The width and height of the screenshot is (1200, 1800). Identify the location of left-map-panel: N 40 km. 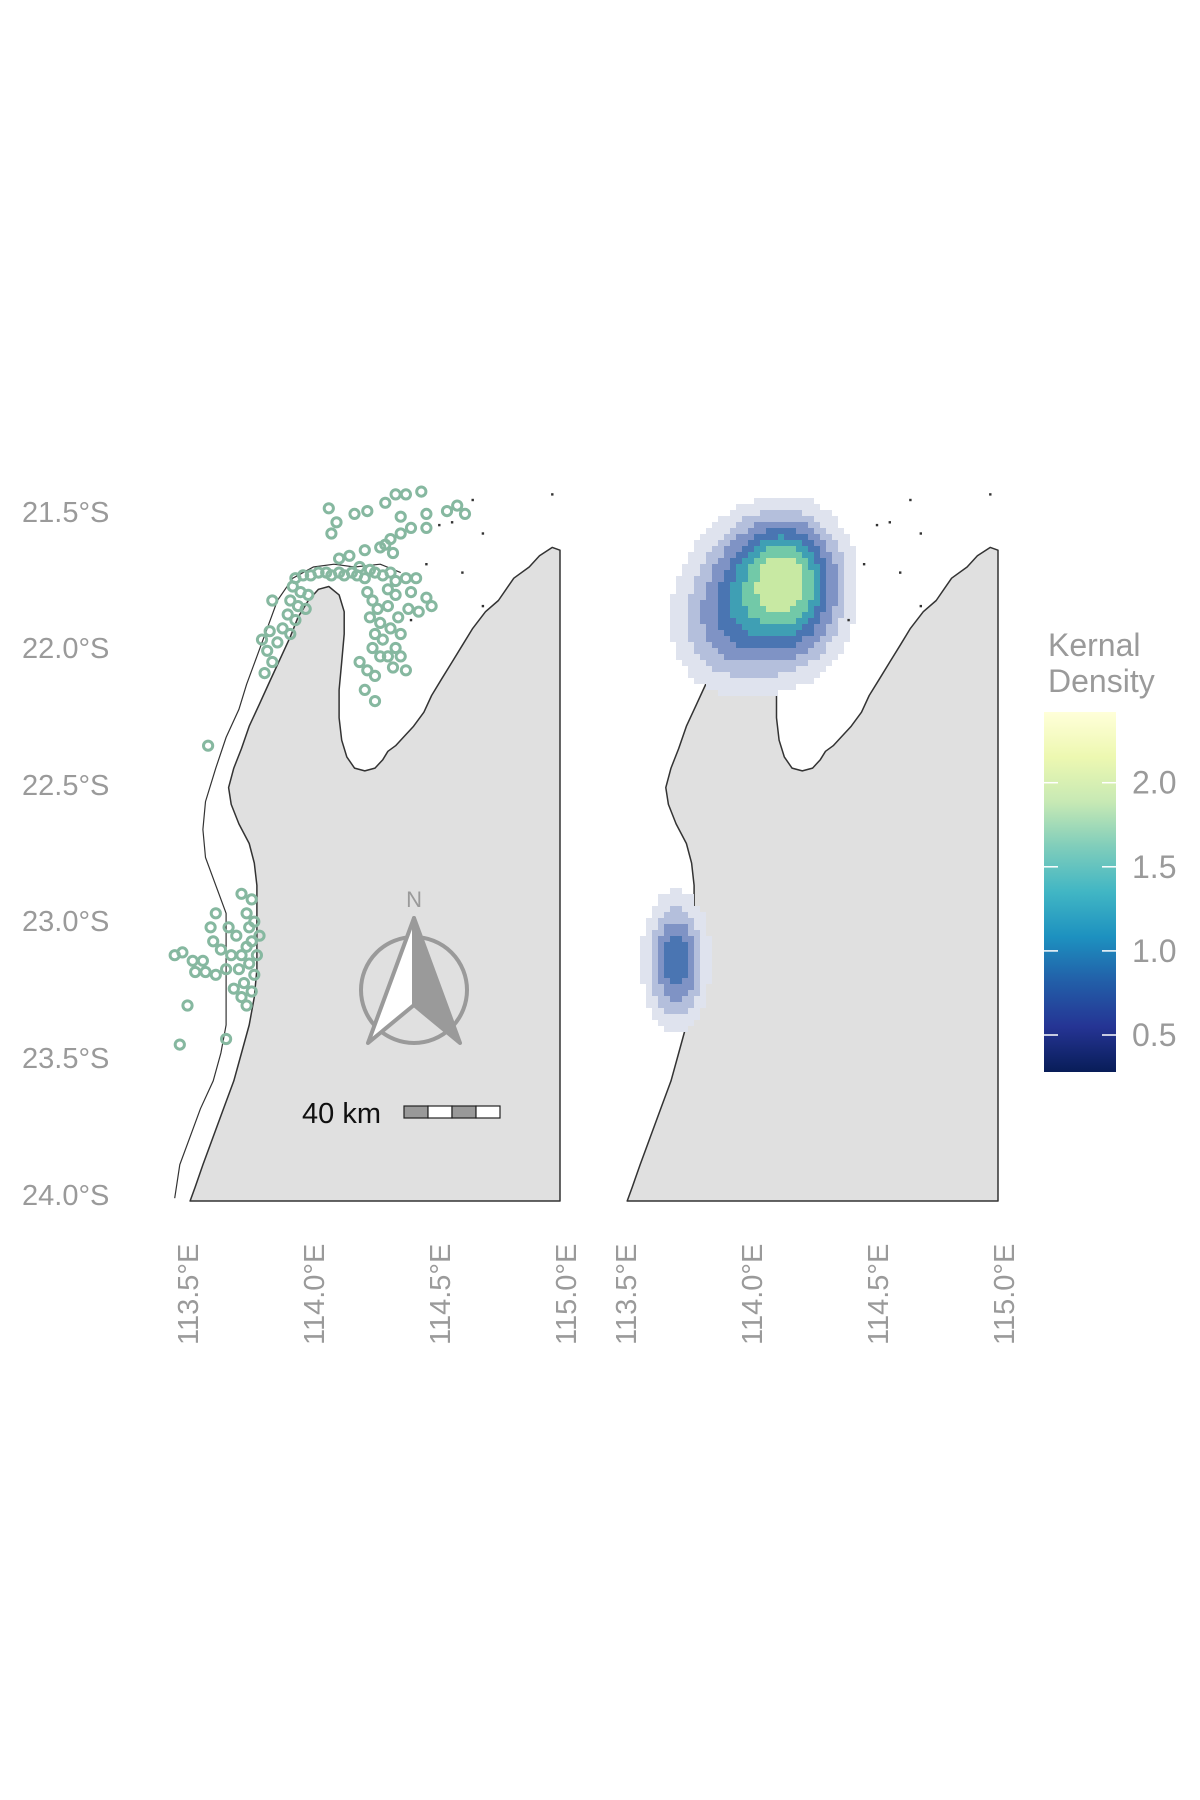
(364, 843).